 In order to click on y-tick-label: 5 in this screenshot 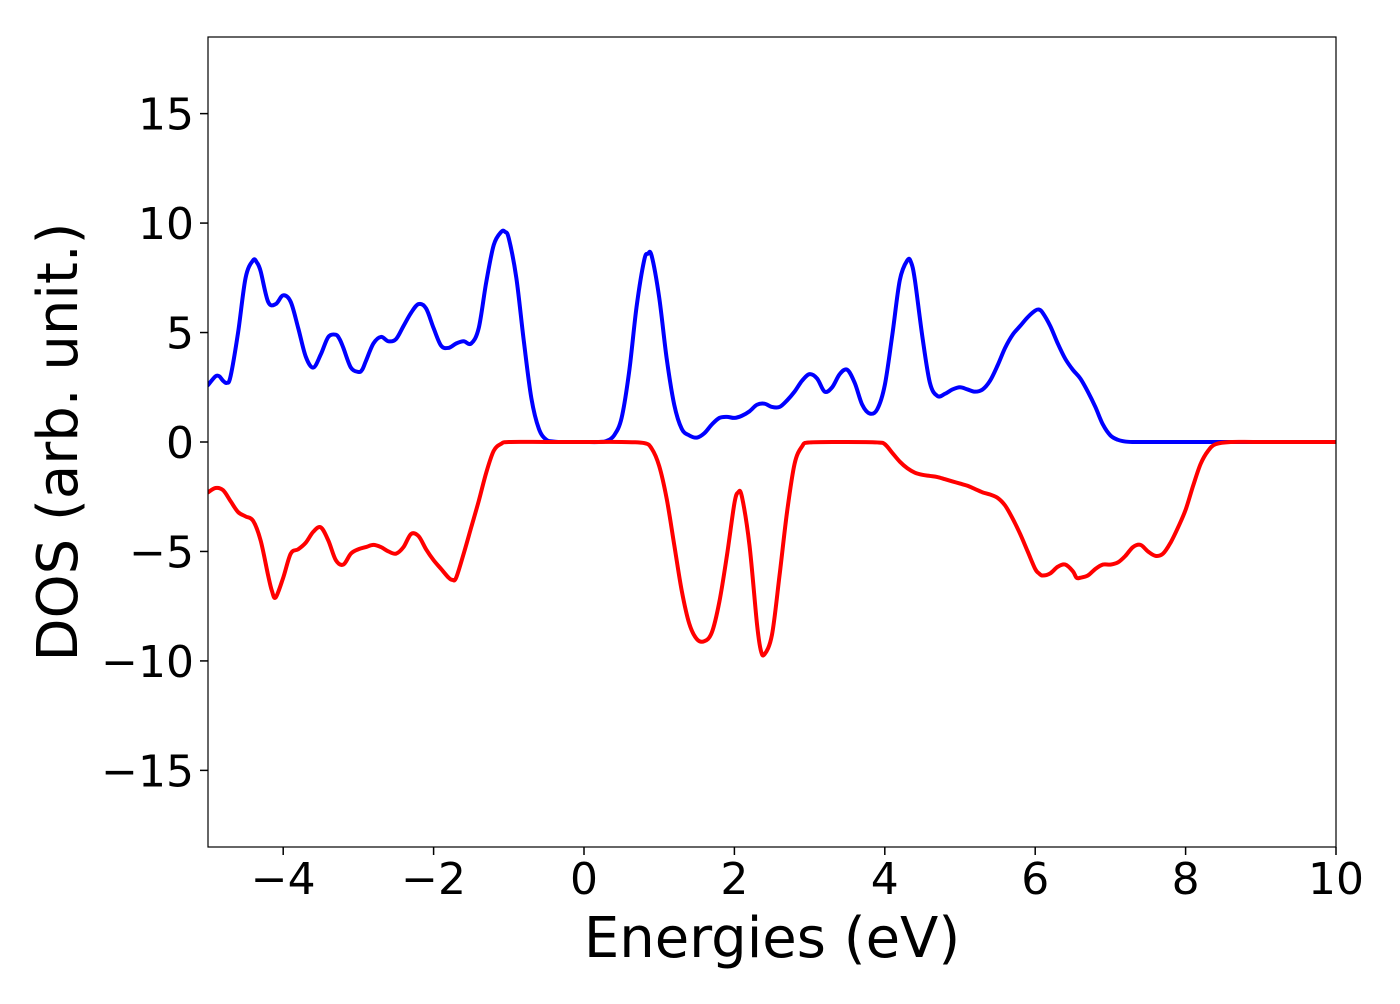, I will do `click(180, 334)`.